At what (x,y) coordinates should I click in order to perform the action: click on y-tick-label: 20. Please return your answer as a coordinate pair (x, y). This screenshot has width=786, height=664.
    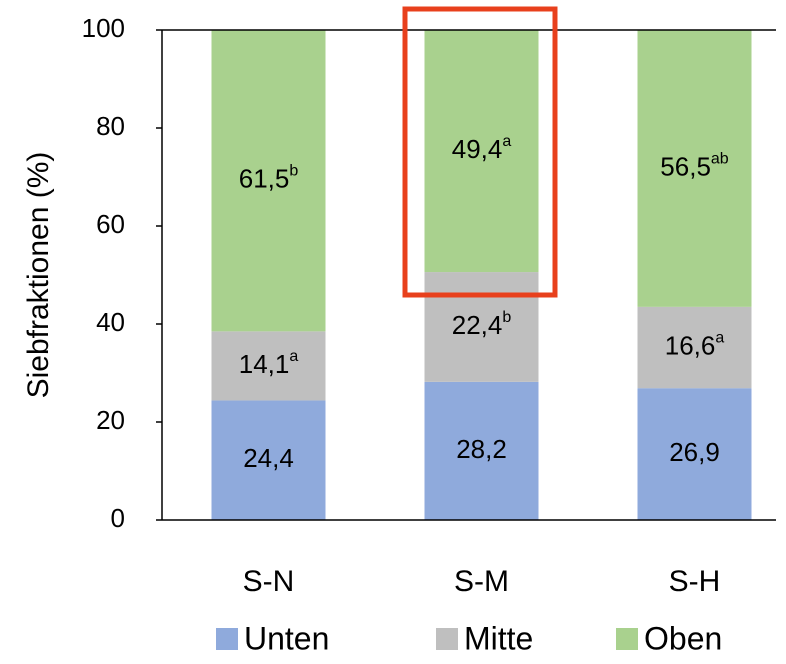
    Looking at the image, I should click on (110, 420).